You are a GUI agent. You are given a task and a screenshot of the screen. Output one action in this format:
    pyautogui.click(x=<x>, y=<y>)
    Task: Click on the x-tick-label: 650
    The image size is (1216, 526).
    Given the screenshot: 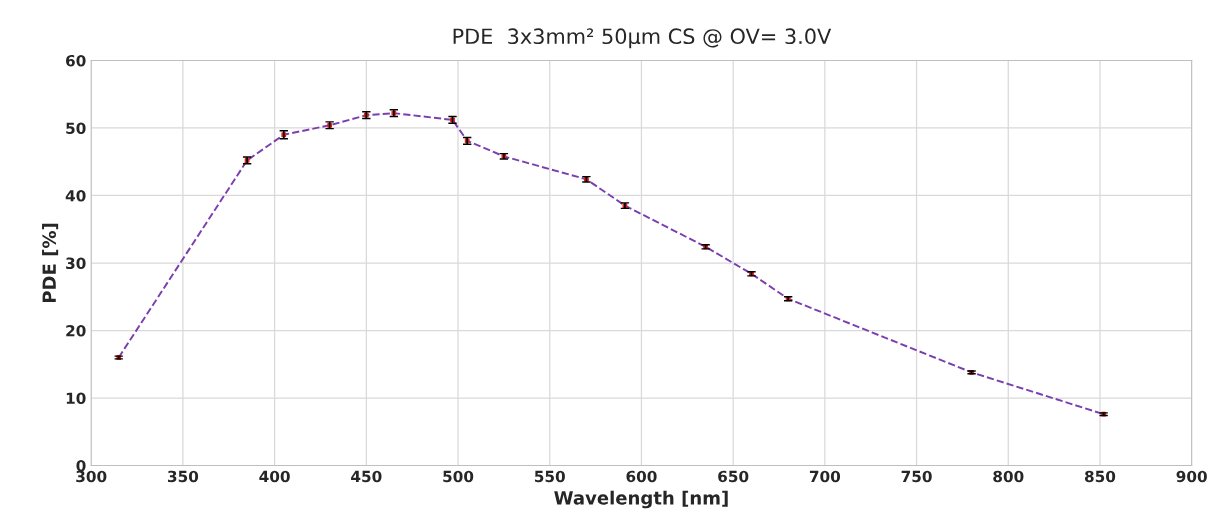 What is the action you would take?
    pyautogui.click(x=733, y=476)
    